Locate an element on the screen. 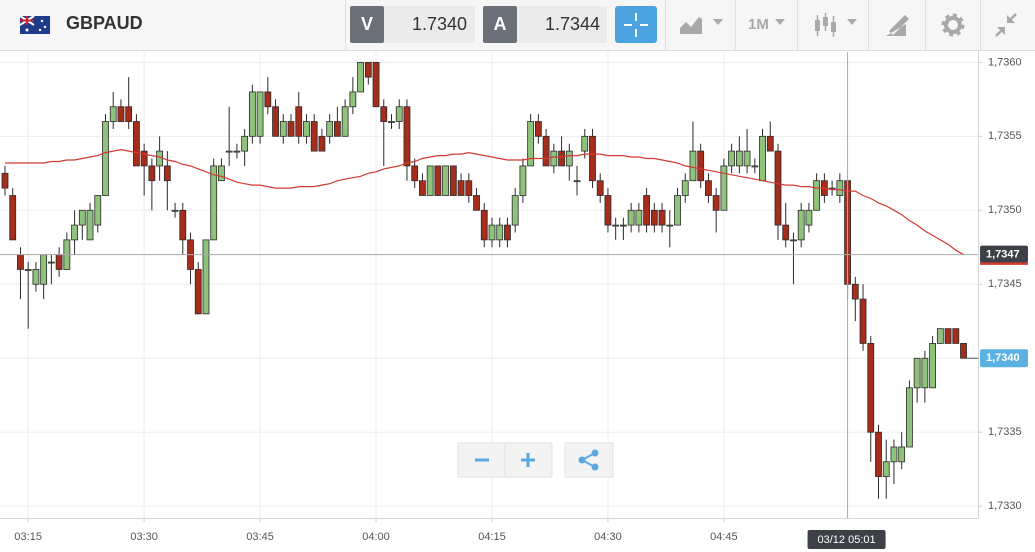  x-tick-label: 03:15 is located at coordinates (28, 537).